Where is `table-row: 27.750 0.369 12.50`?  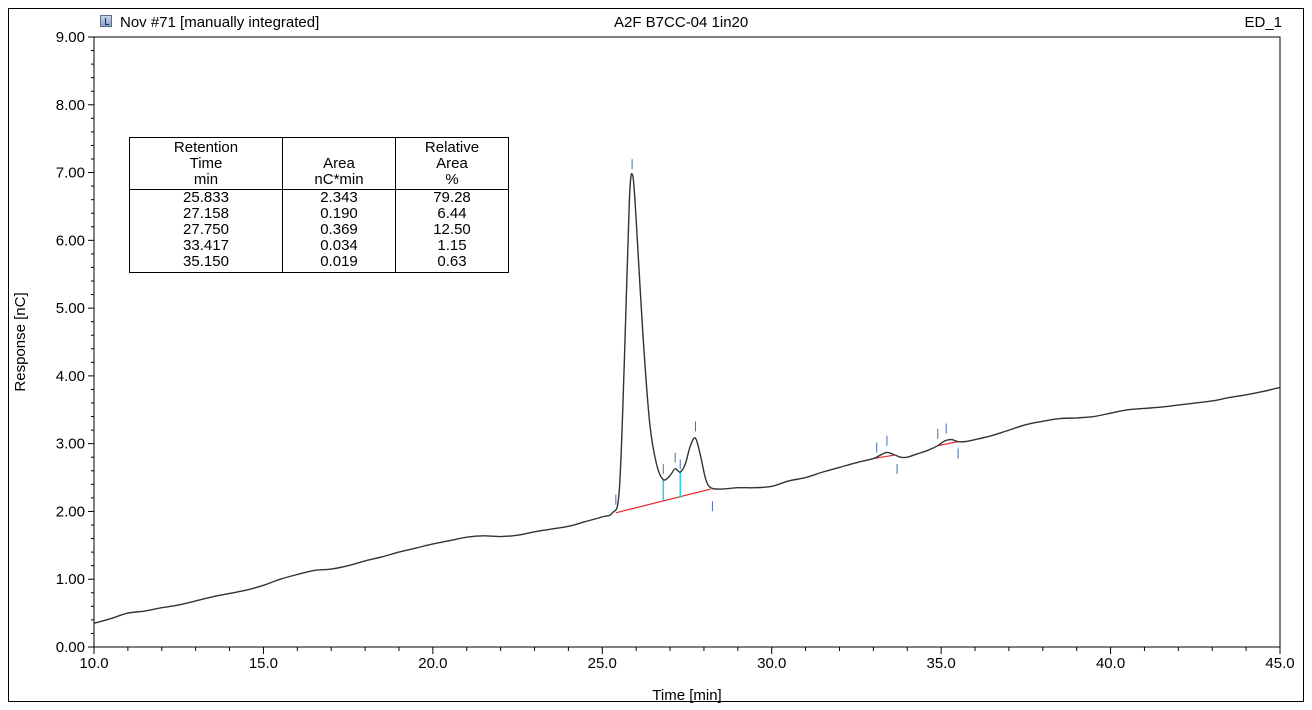
table-row: 27.750 0.369 12.50 is located at coordinates (319, 230).